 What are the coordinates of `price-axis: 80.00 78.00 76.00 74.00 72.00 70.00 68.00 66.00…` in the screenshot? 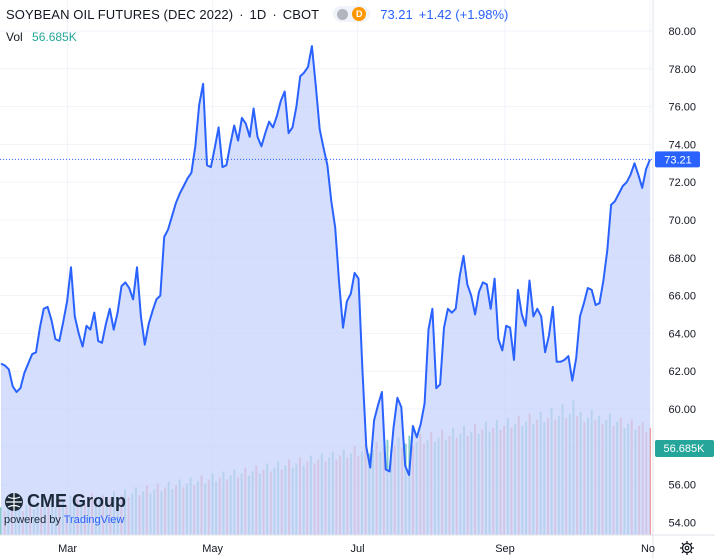 It's located at (682, 277).